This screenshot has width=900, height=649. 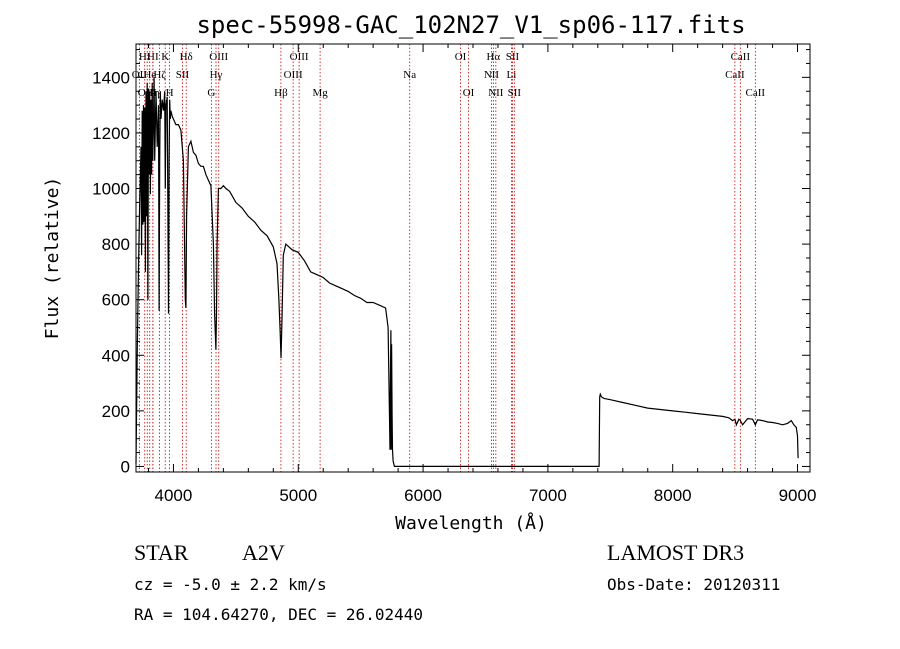 I want to click on y-tick-label: 400, so click(x=116, y=355).